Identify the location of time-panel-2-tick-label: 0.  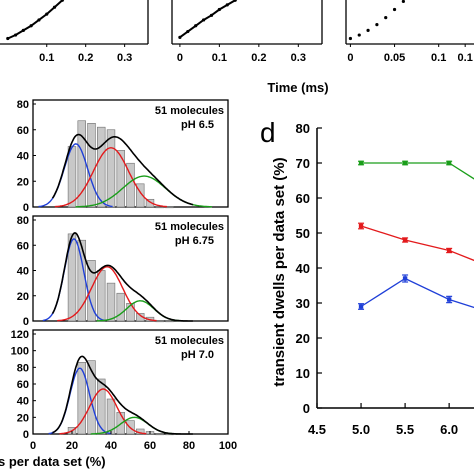
(180, 58).